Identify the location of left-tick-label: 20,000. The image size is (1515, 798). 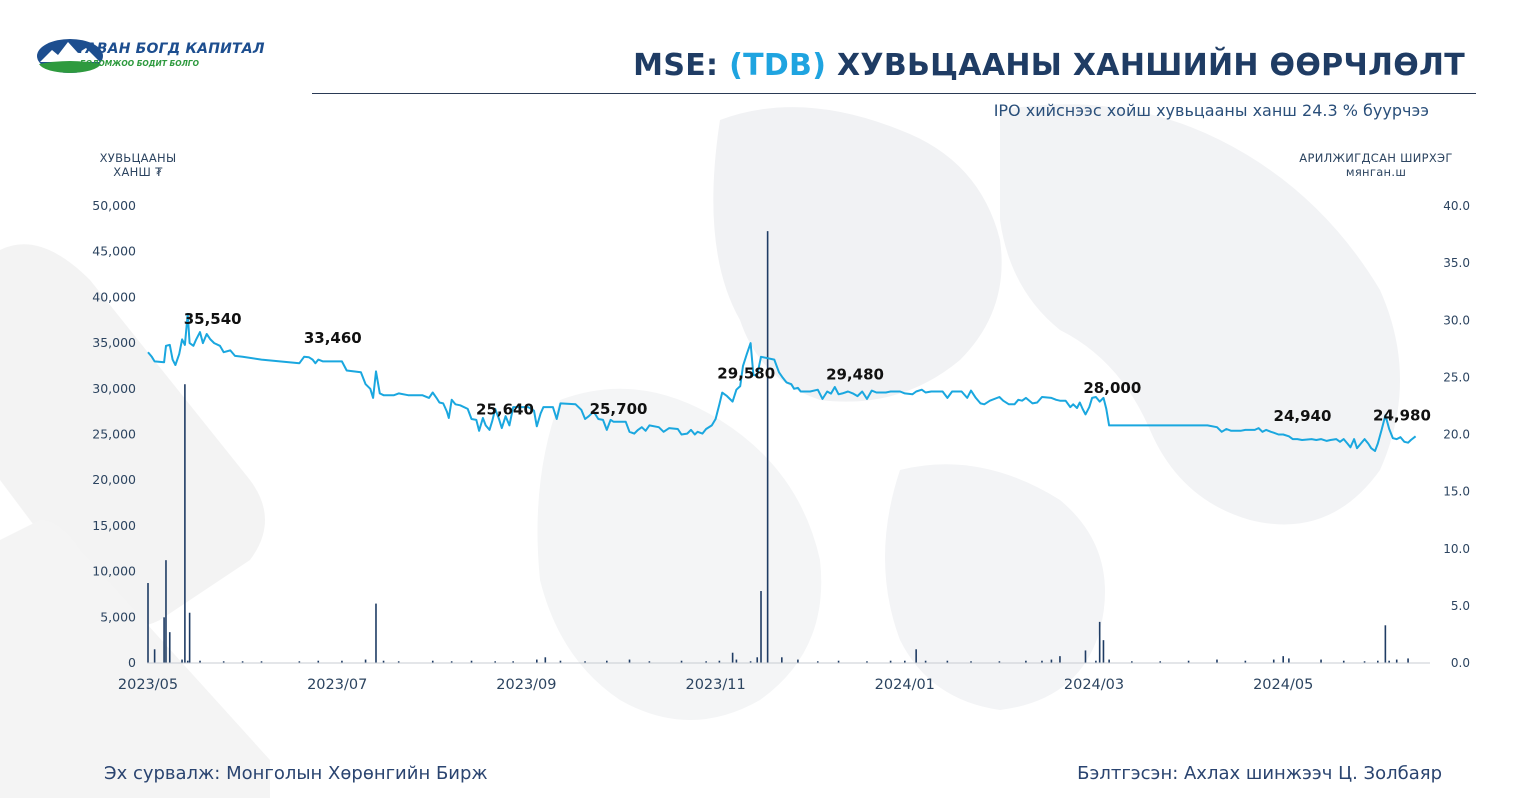
(114, 479).